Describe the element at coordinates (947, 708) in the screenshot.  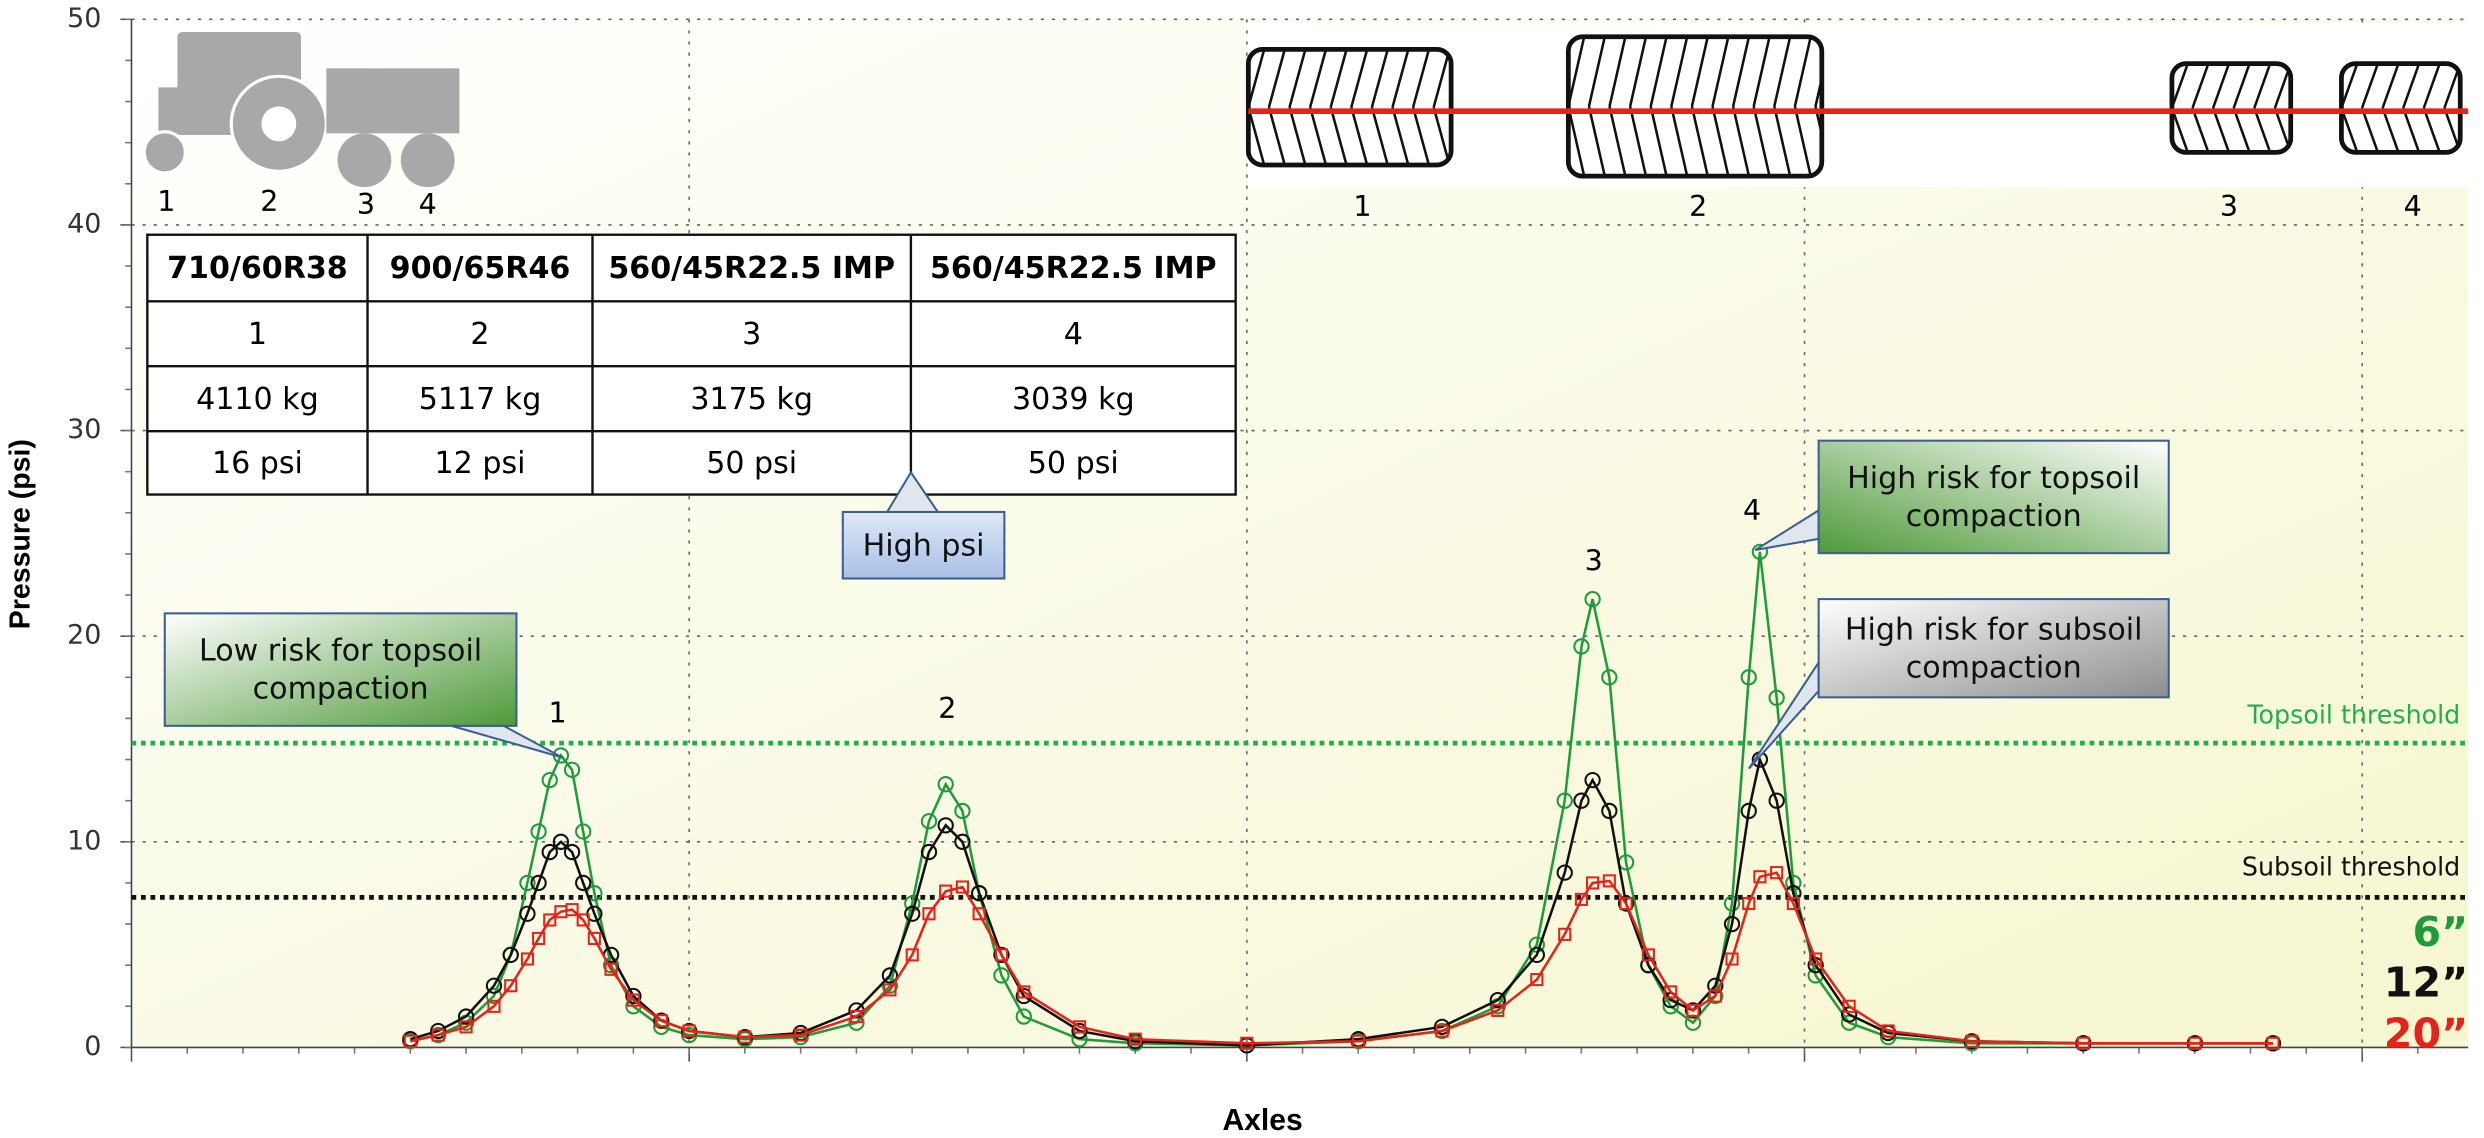
I see `peak-label: 2` at that location.